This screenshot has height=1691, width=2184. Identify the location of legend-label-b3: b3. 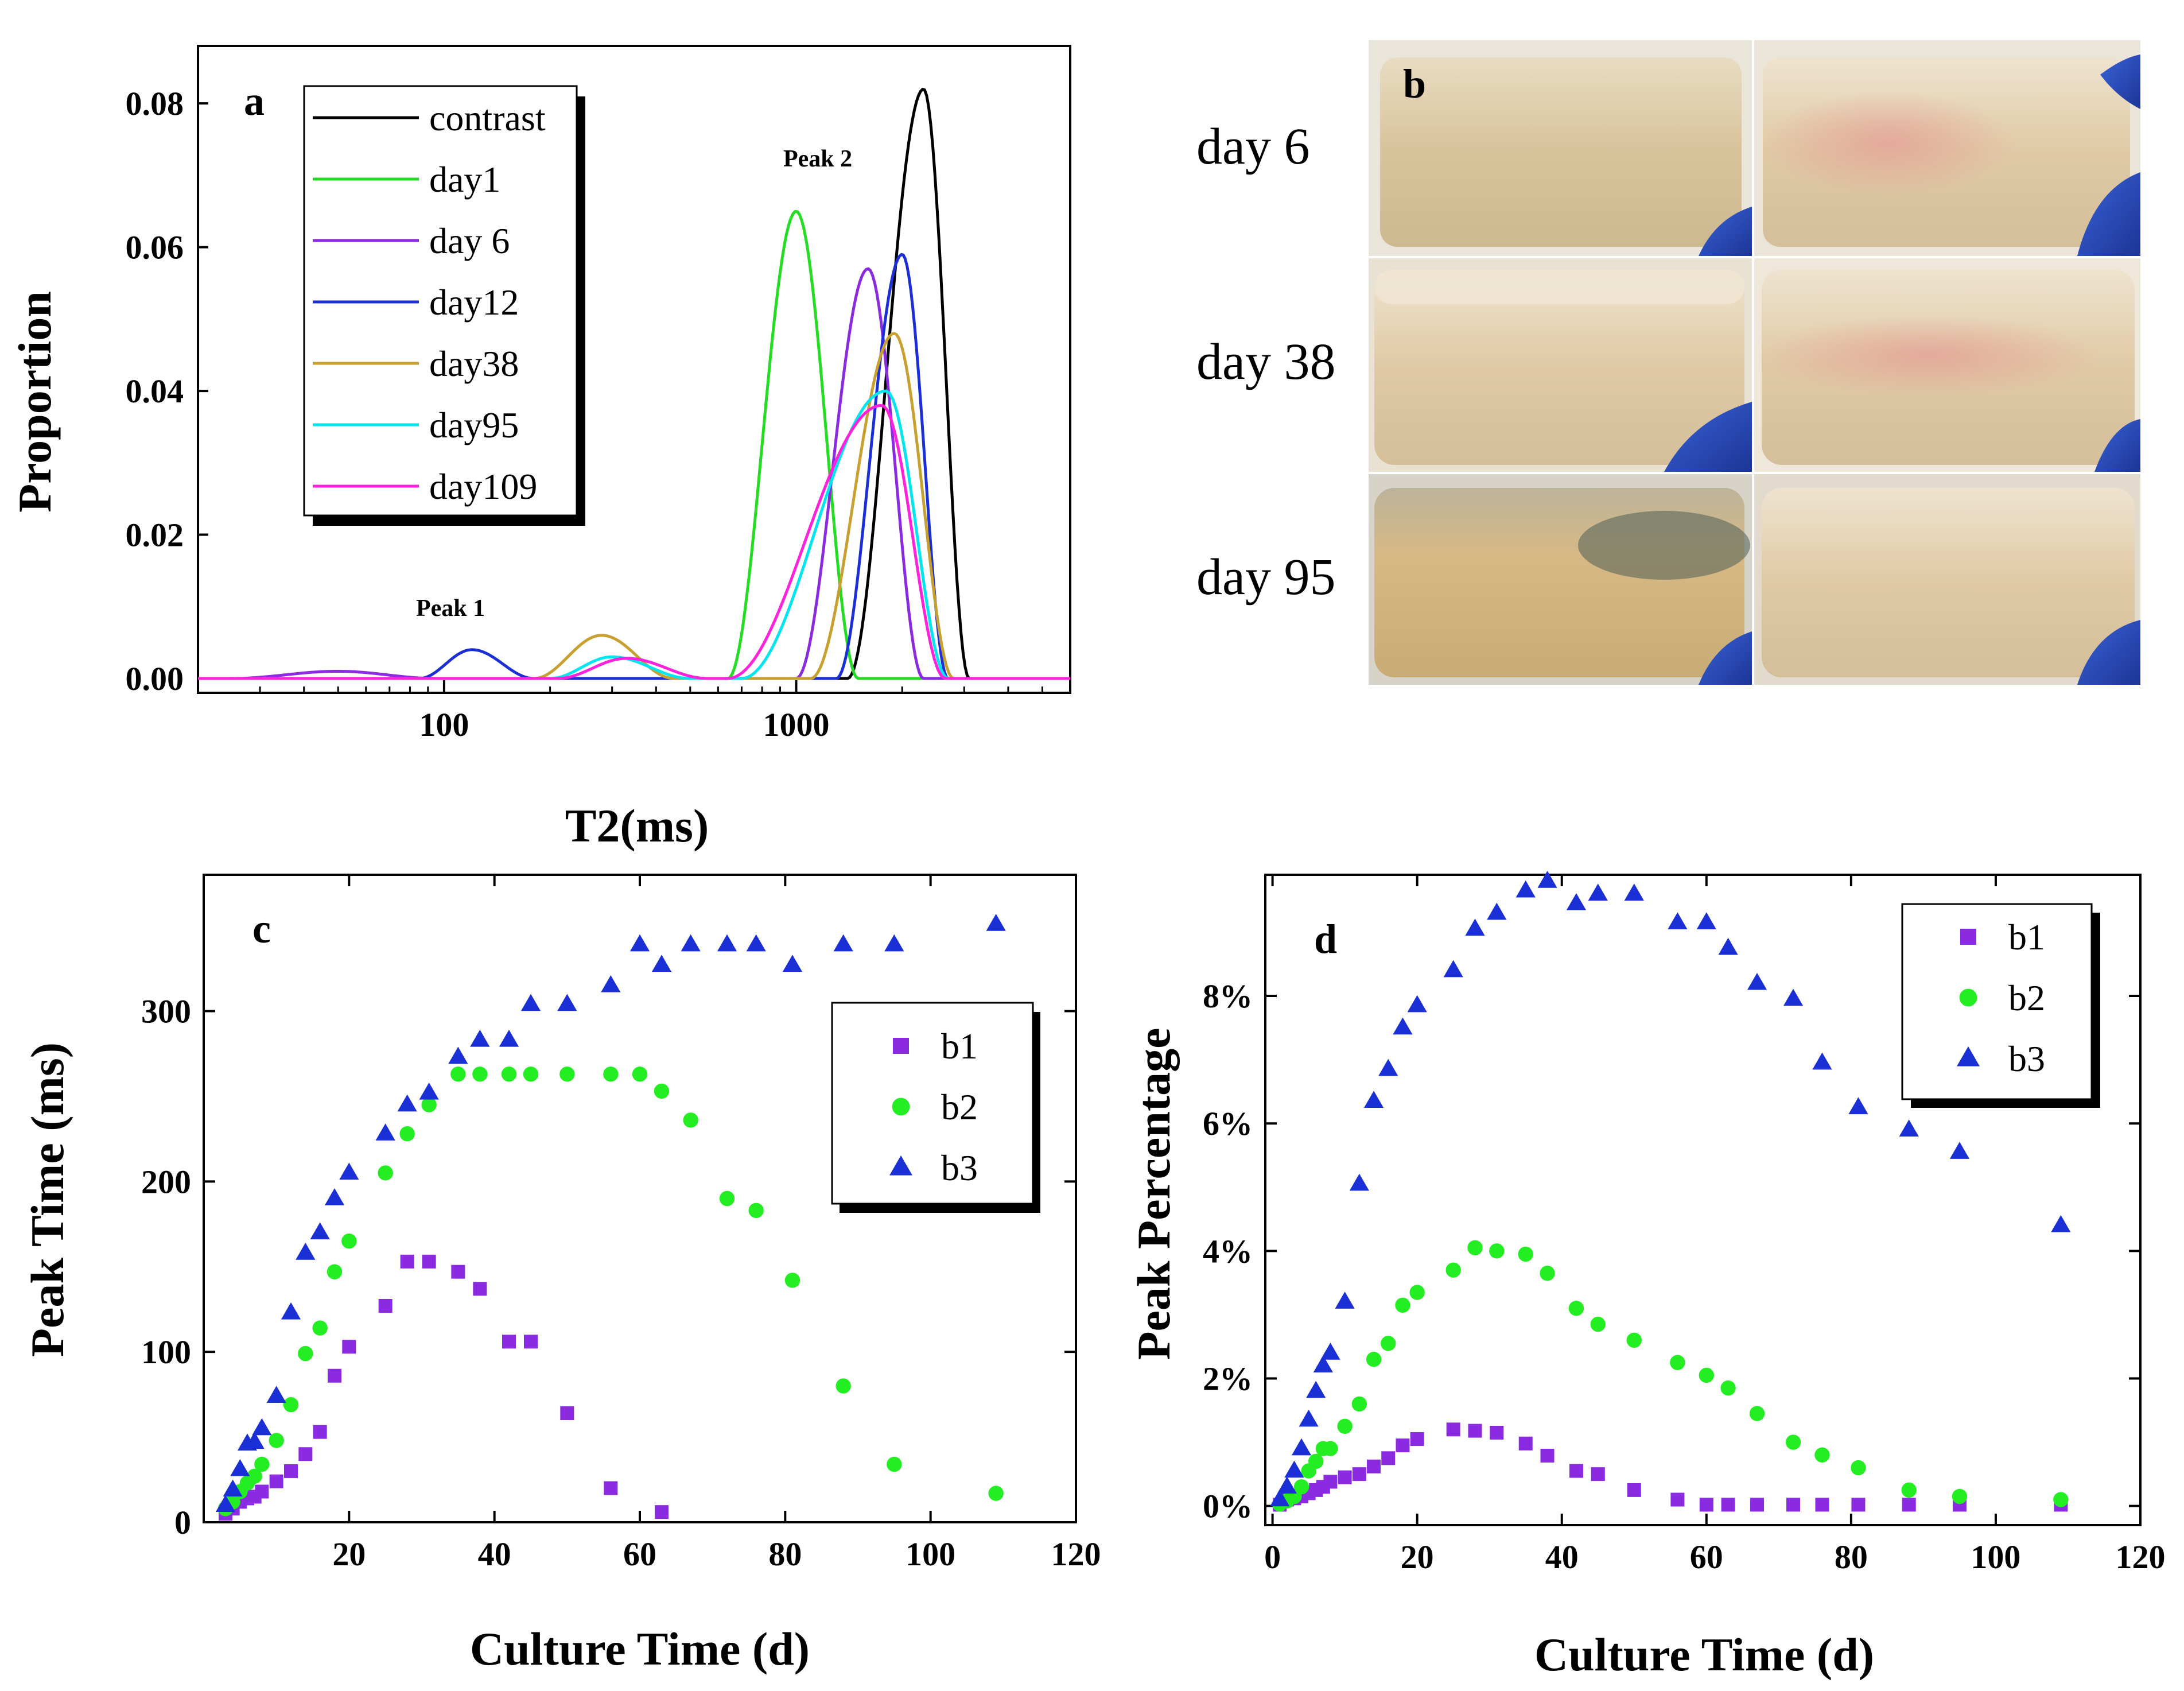
(959, 1167).